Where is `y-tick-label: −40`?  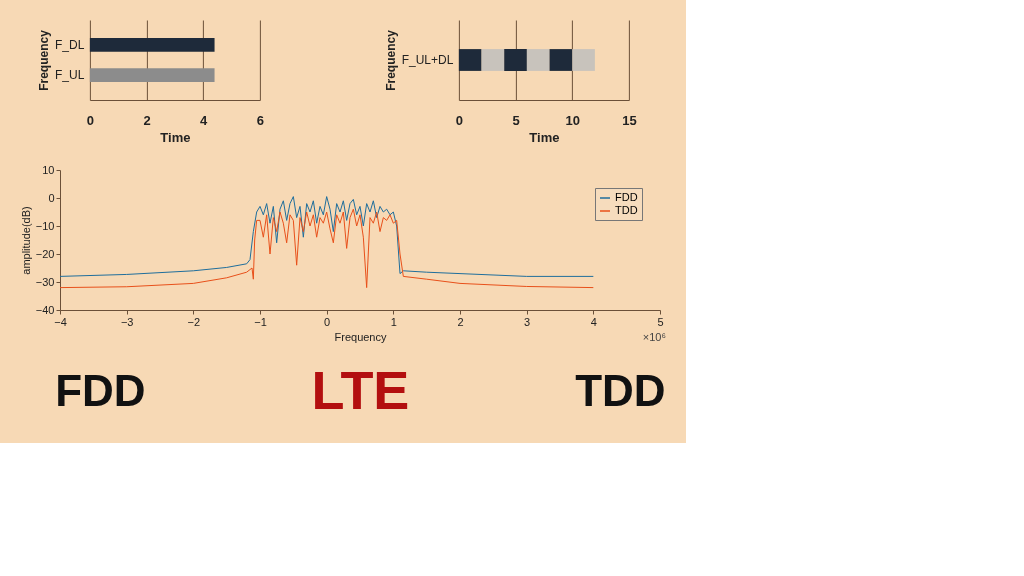
y-tick-label: −40 is located at coordinates (45, 309).